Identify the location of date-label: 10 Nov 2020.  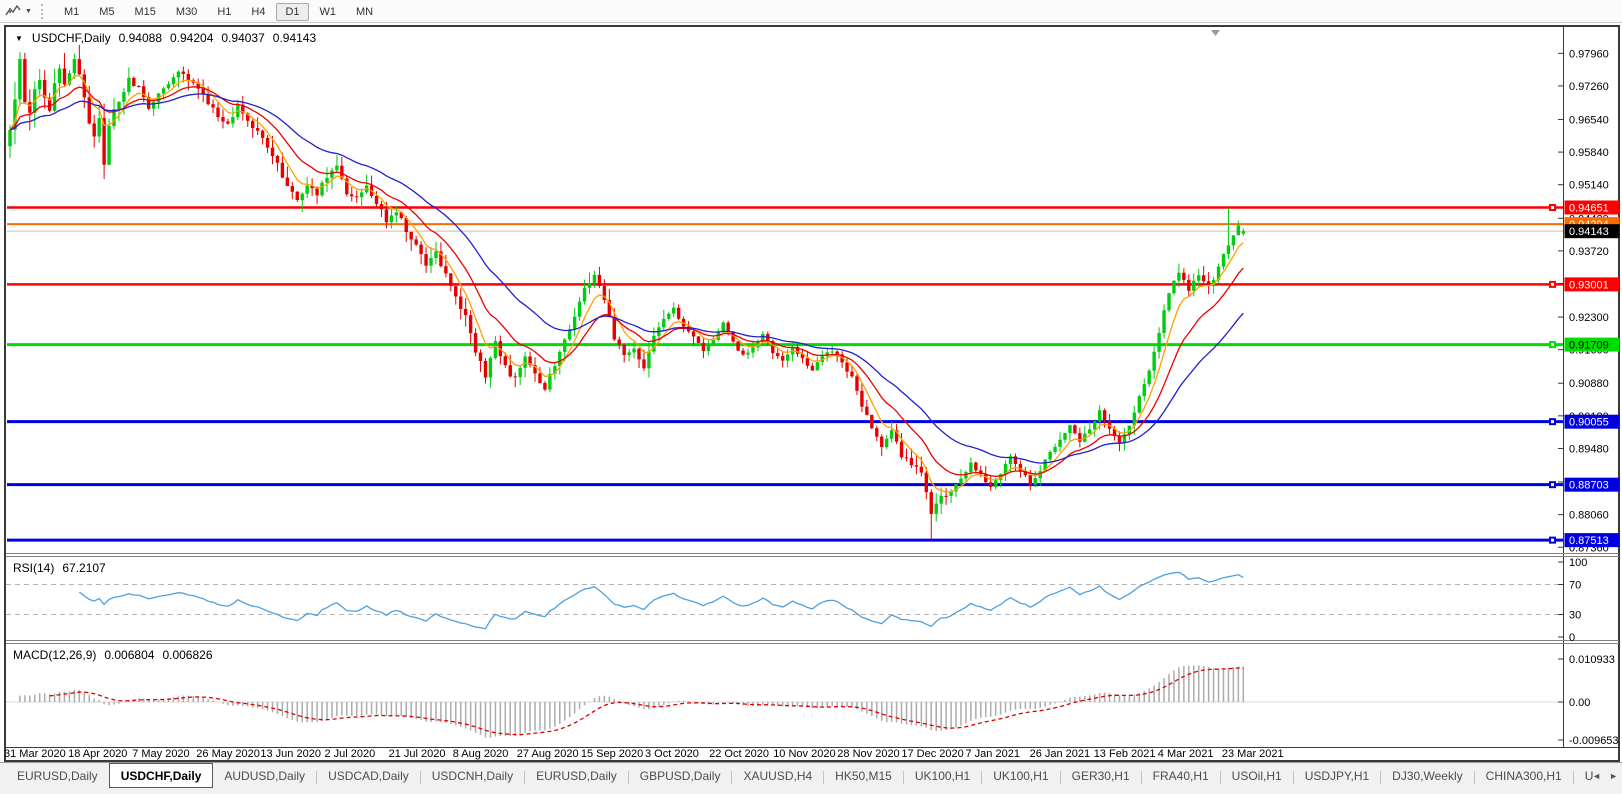
(804, 754).